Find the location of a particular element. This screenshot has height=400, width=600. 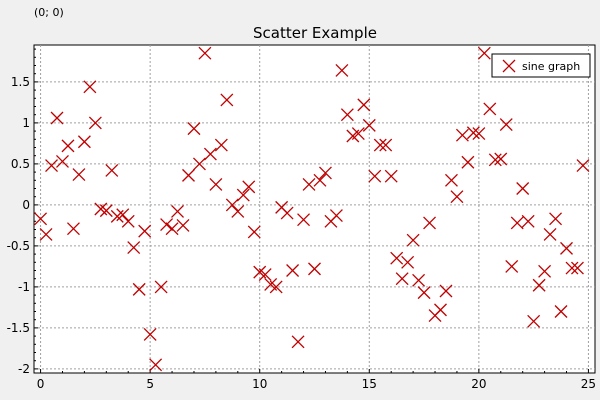

chart-title: Scatter Example is located at coordinates (315, 33).